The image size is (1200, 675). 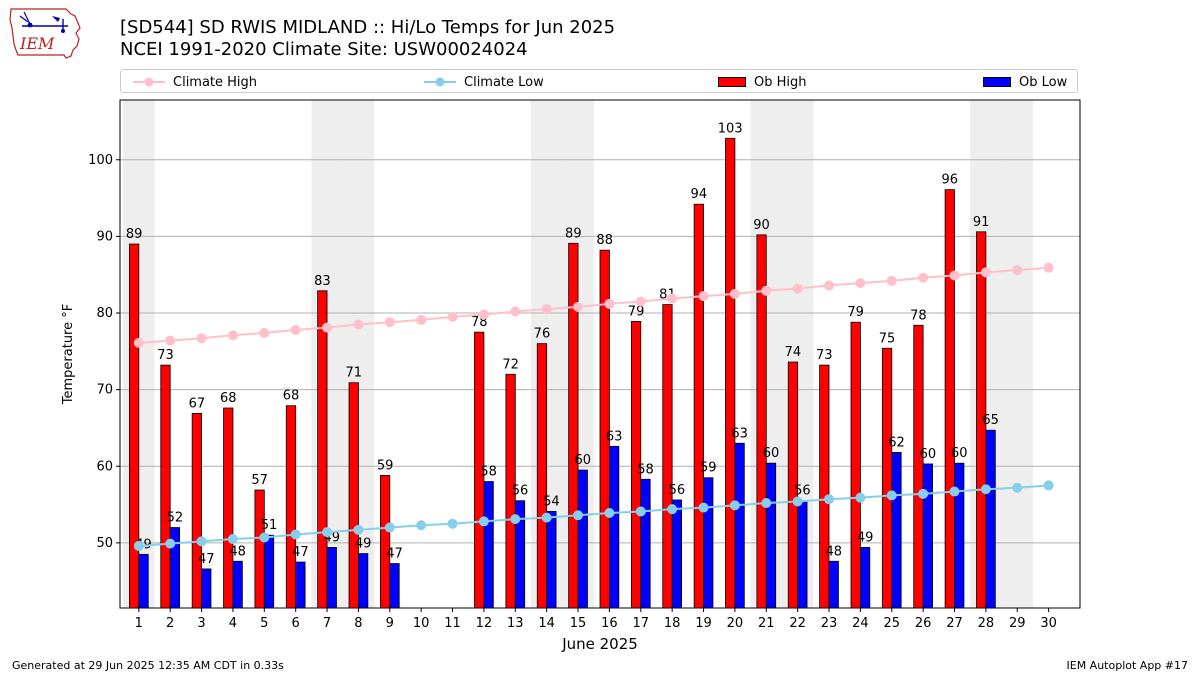 I want to click on climate-low-line-icon, so click(x=440, y=82).